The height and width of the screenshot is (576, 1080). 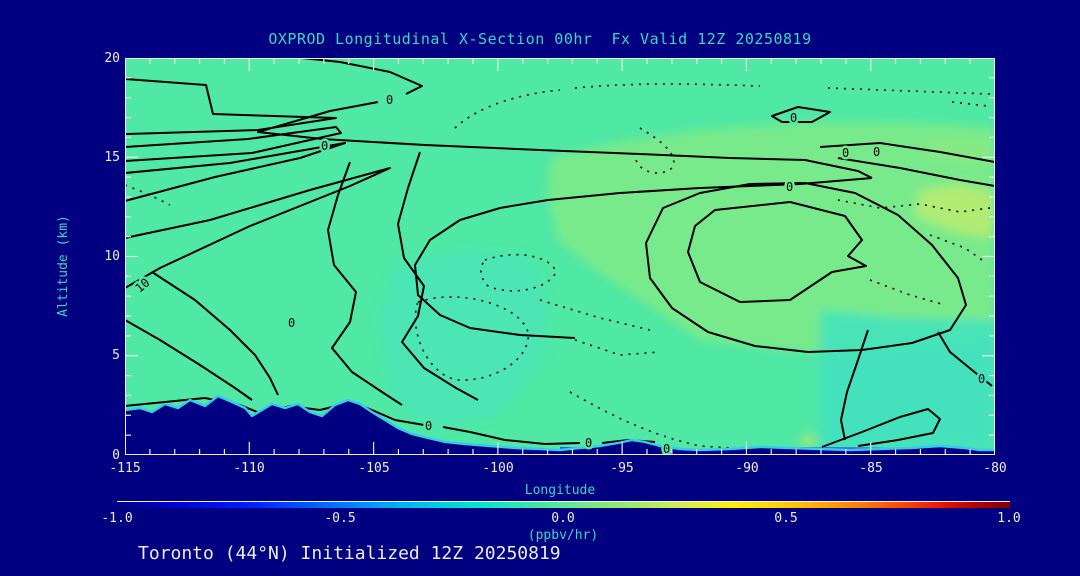 I want to click on terrain-silhouette, so click(x=560, y=425).